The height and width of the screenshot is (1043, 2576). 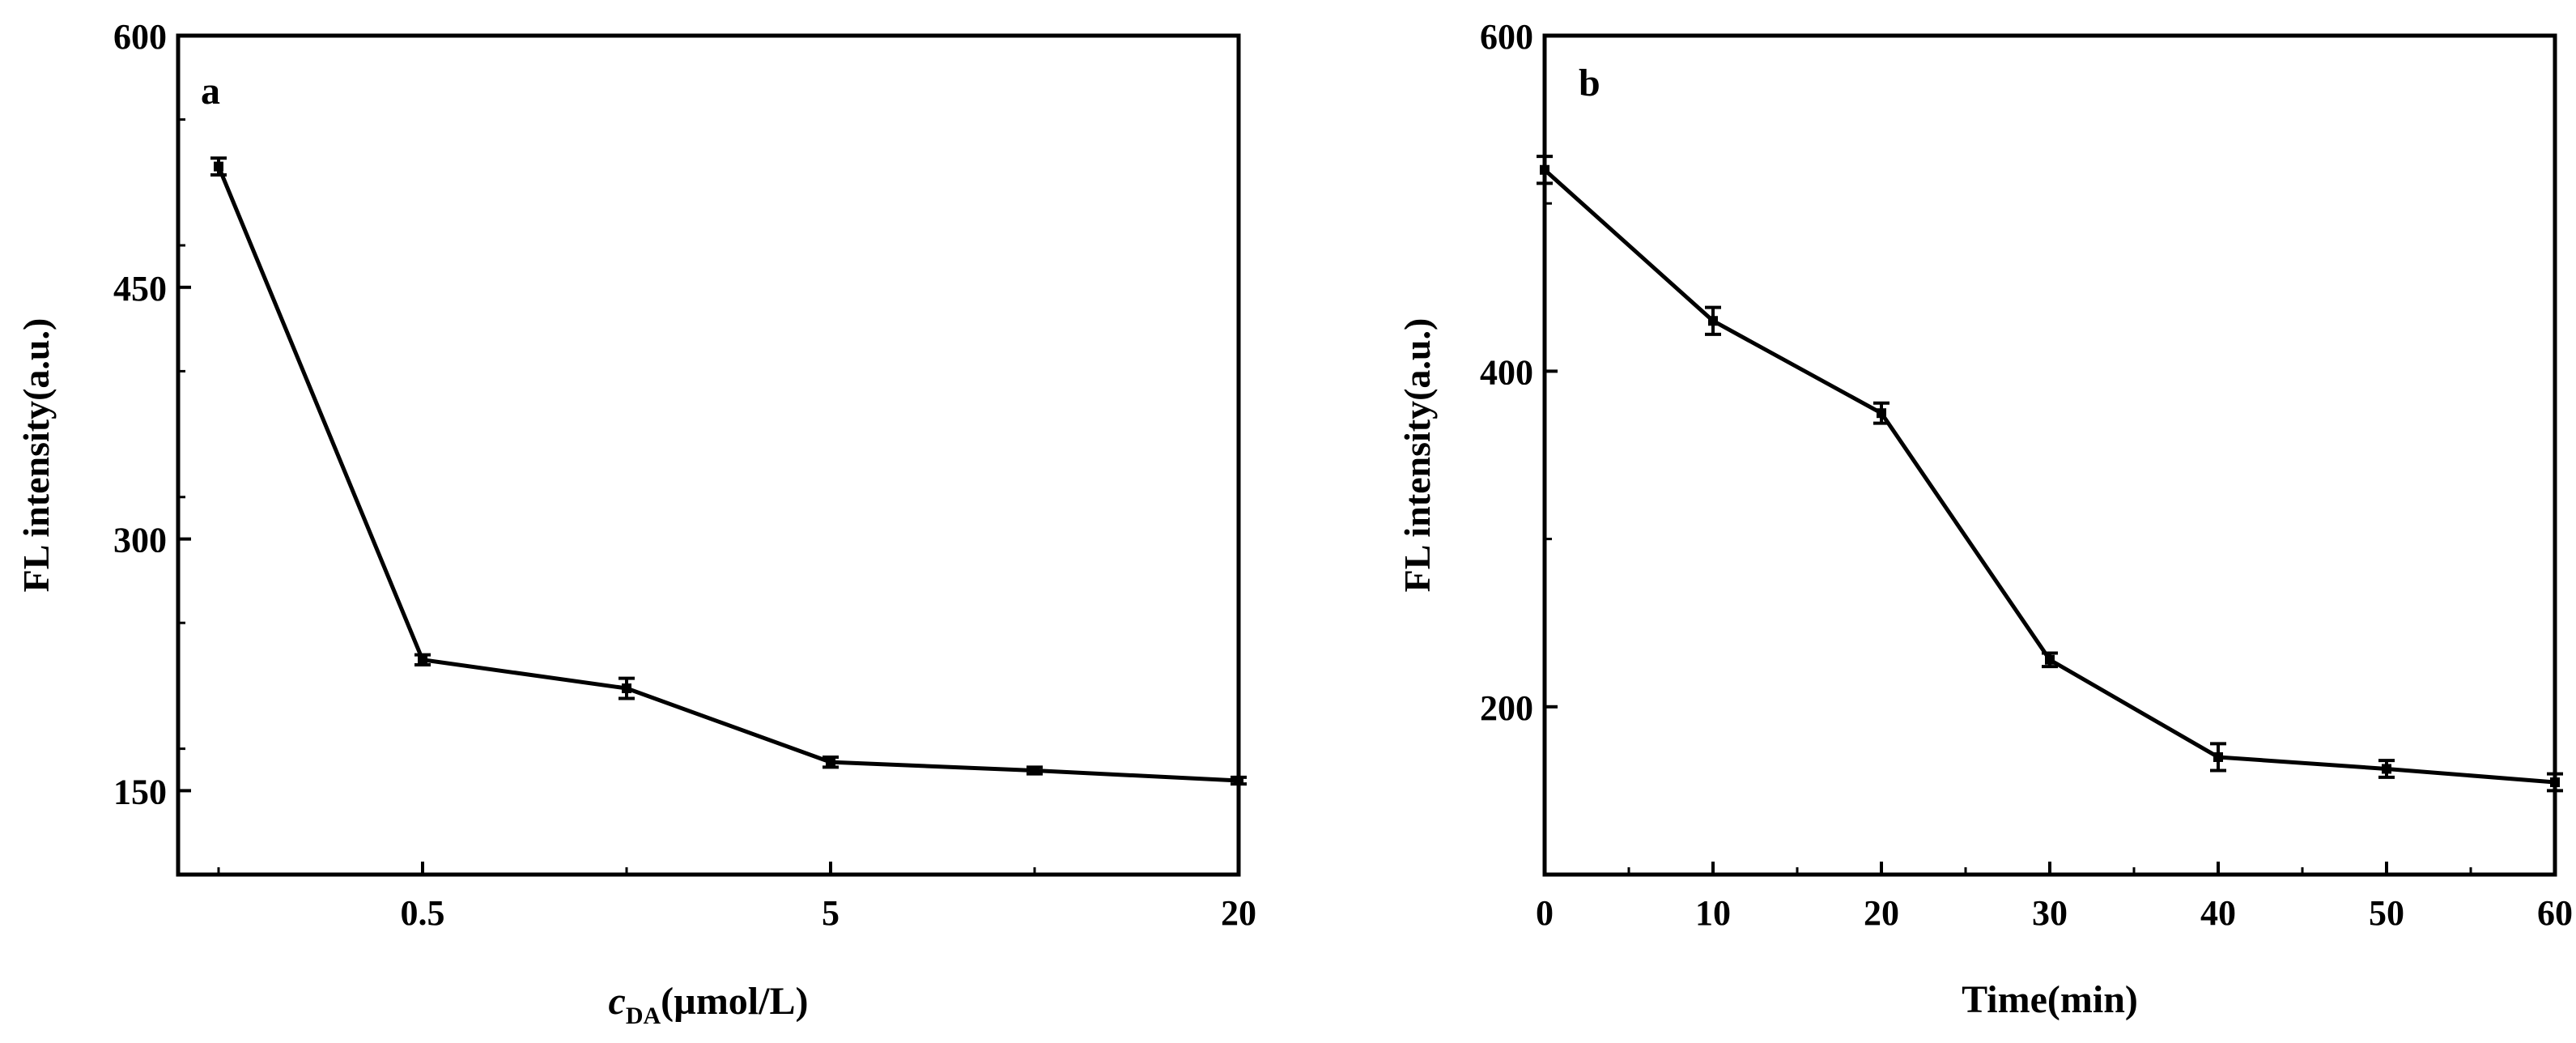 What do you see at coordinates (423, 913) in the screenshot?
I see `x-tick-label: 0.5` at bounding box center [423, 913].